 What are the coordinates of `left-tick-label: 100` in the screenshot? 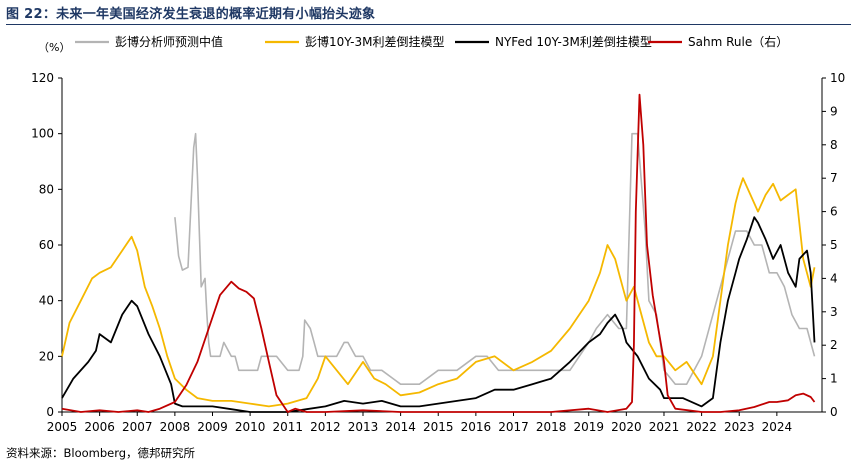 It's located at (42, 134).